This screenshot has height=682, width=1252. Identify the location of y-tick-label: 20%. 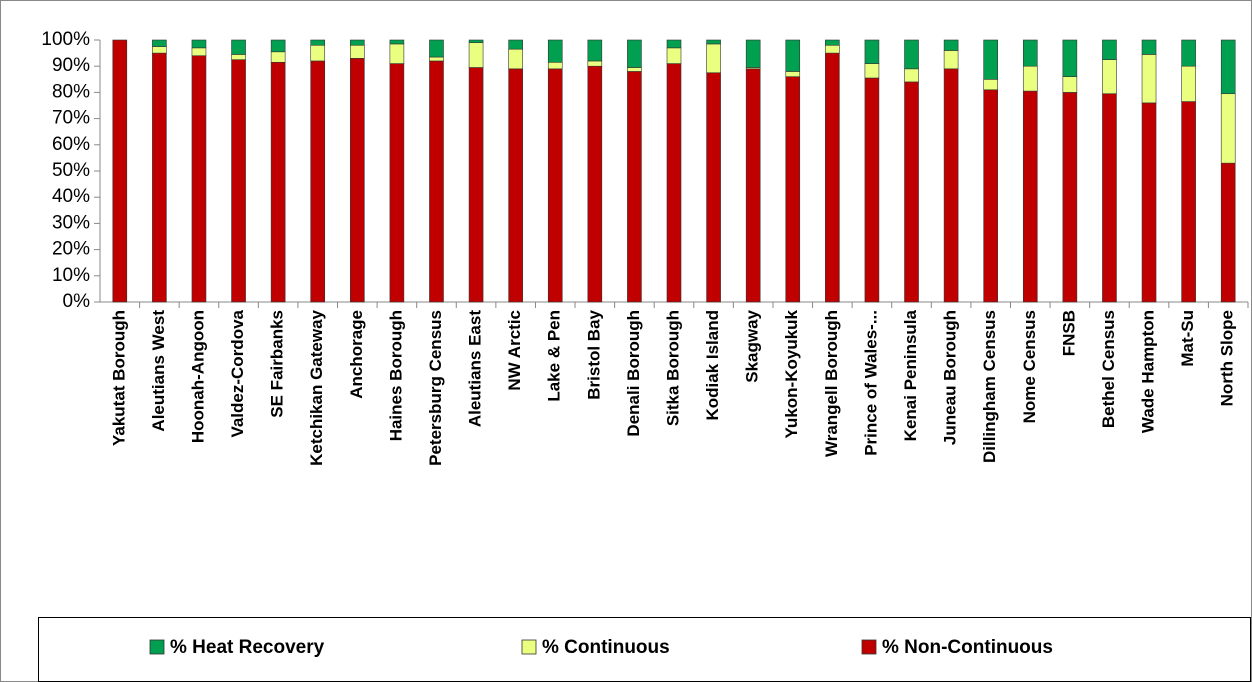
(71, 249).